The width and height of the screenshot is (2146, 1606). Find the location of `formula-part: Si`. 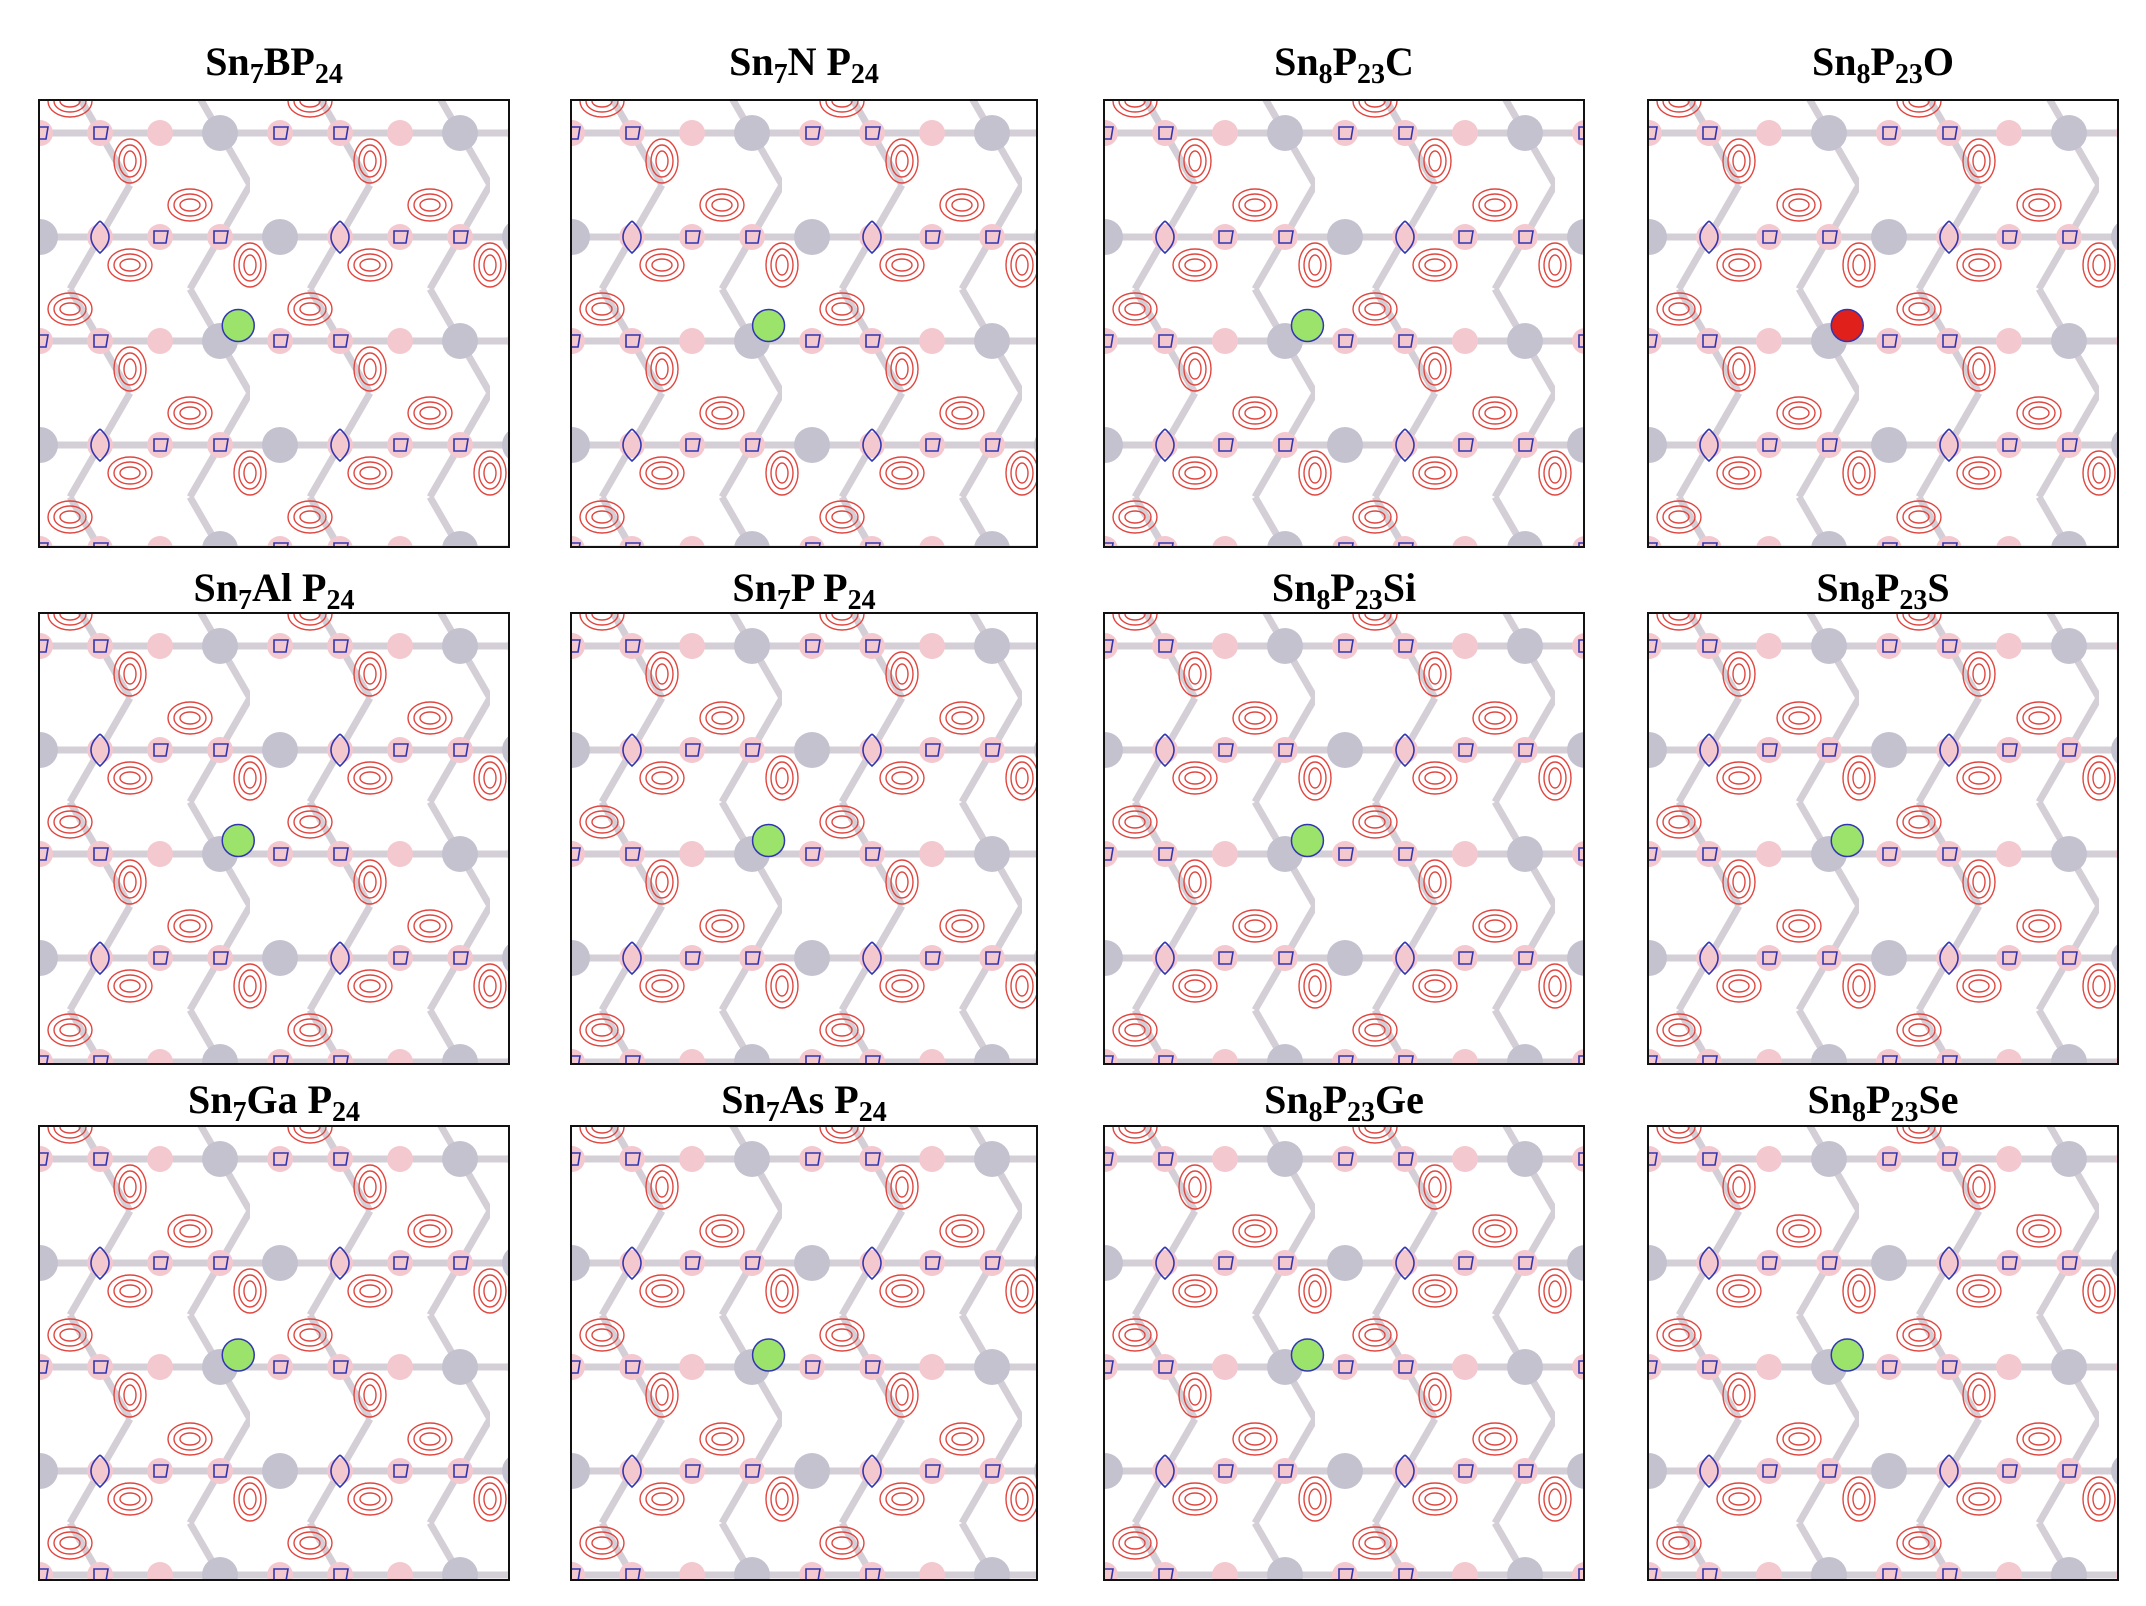

formula-part: Si is located at coordinates (1399, 587).